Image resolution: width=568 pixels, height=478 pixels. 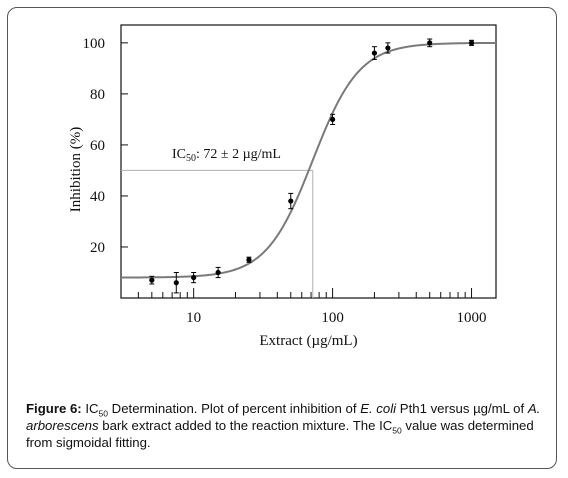 What do you see at coordinates (283, 417) in the screenshot?
I see `caption-species: A. arborescens` at bounding box center [283, 417].